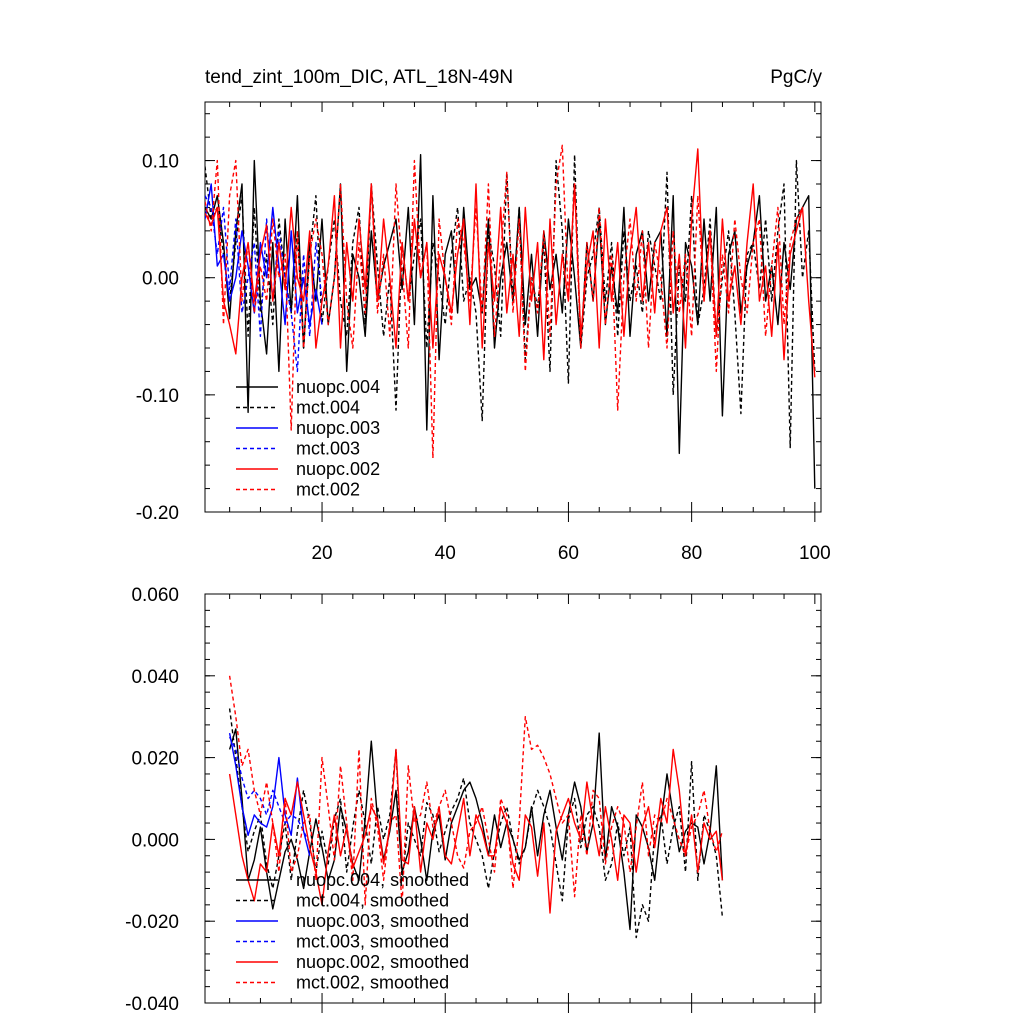 The width and height of the screenshot is (1024, 1024). What do you see at coordinates (382, 880) in the screenshot?
I see `legend-label: nuopc.004, smoothed` at bounding box center [382, 880].